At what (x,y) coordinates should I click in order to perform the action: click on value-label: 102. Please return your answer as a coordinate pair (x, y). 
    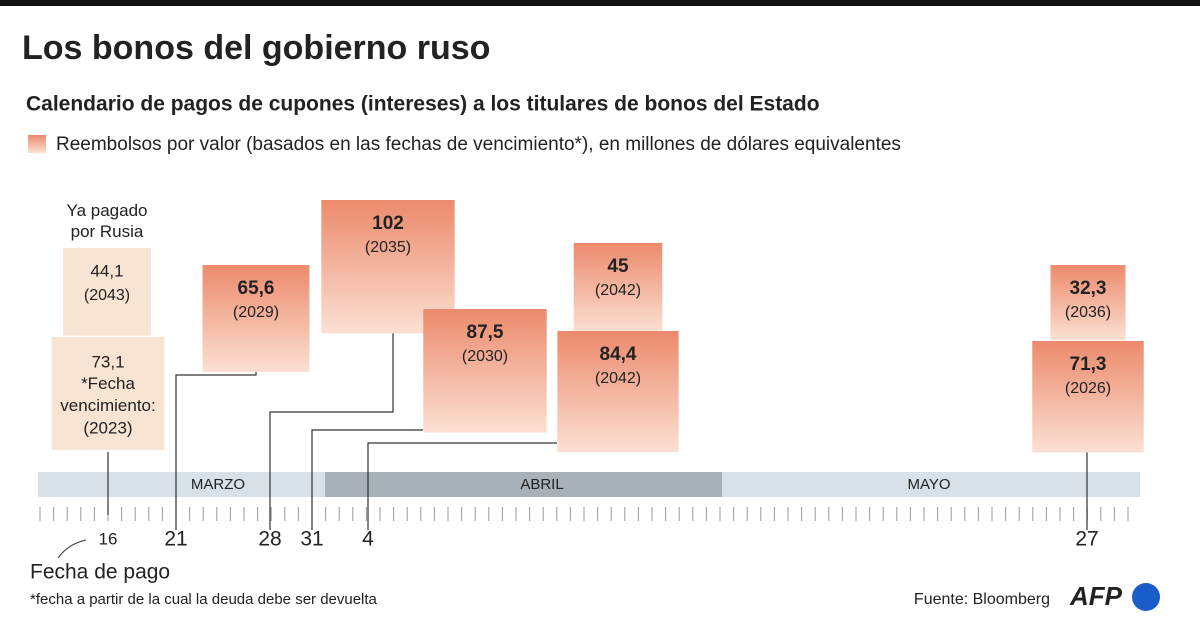
    Looking at the image, I should click on (388, 223).